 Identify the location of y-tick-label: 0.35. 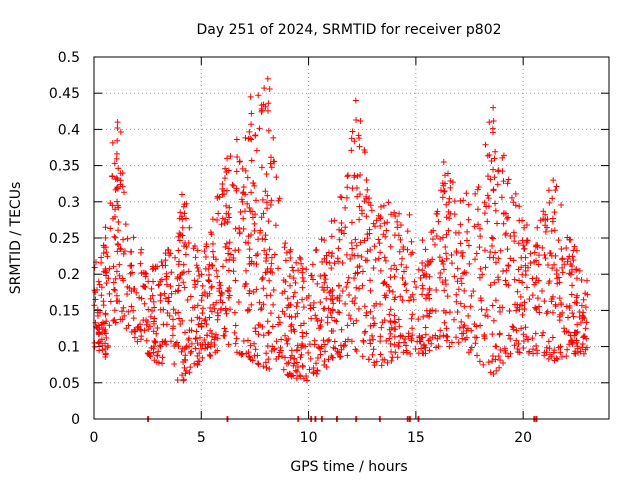
(64, 167).